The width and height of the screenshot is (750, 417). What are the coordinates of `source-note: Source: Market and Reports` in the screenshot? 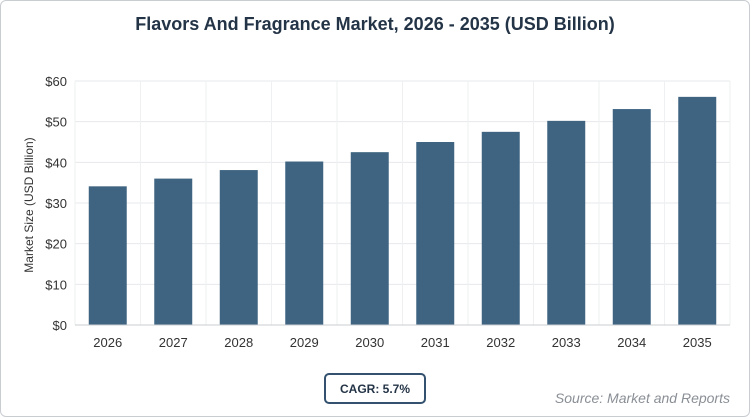 It's located at (642, 398).